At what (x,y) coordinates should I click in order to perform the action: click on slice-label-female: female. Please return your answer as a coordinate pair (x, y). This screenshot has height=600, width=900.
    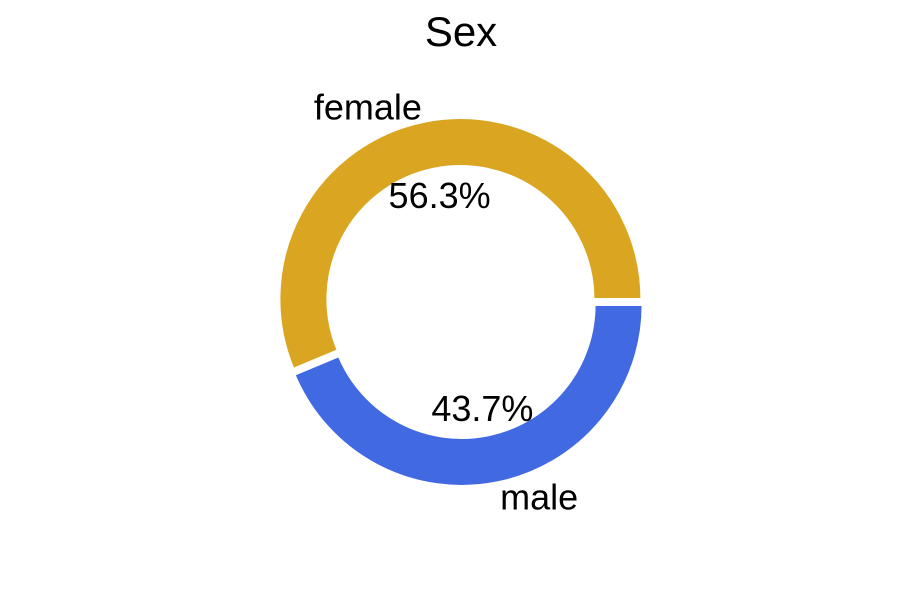
    Looking at the image, I should click on (368, 106).